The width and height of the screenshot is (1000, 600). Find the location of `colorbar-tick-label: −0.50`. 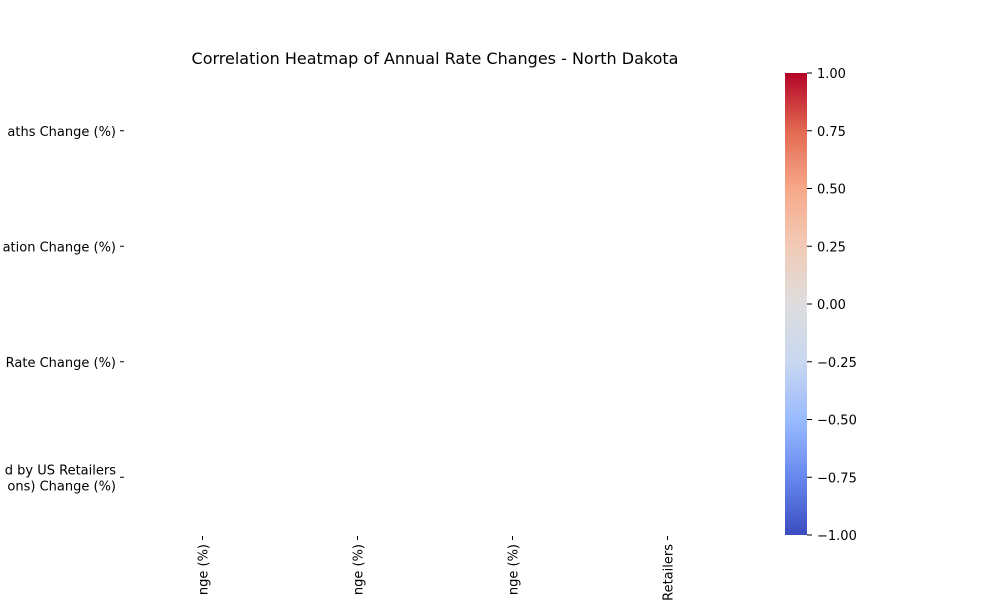

colorbar-tick-label: −0.50 is located at coordinates (837, 421).